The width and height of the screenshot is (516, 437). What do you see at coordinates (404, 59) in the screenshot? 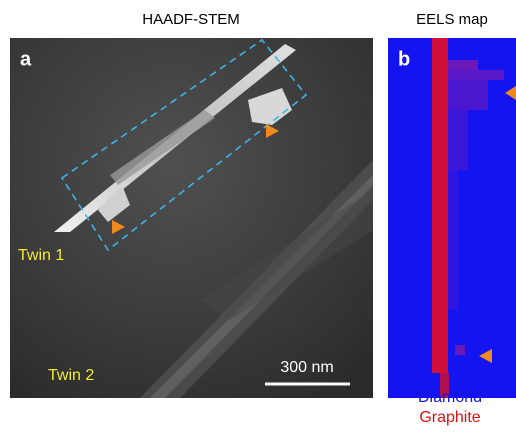
I see `panel-letter: b` at bounding box center [404, 59].